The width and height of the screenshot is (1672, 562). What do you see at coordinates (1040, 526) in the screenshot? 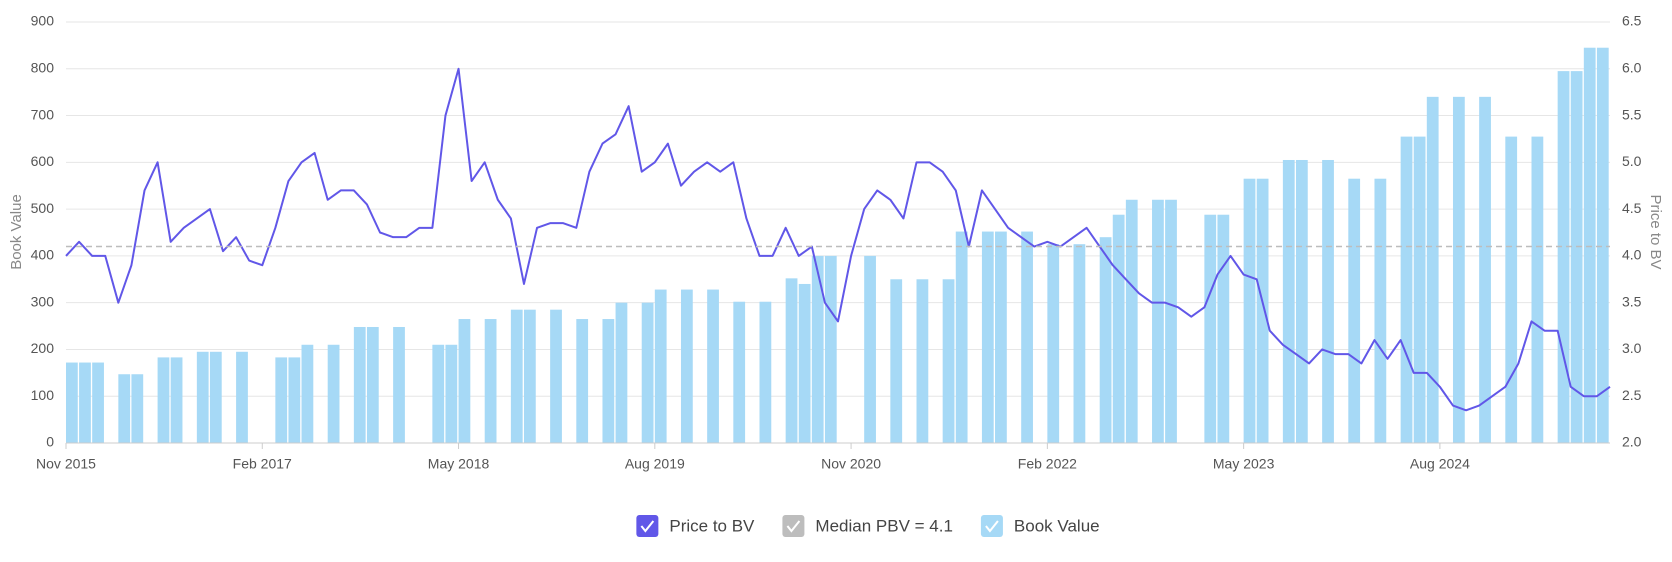
I see `legend-item: Book Value` at bounding box center [1040, 526].